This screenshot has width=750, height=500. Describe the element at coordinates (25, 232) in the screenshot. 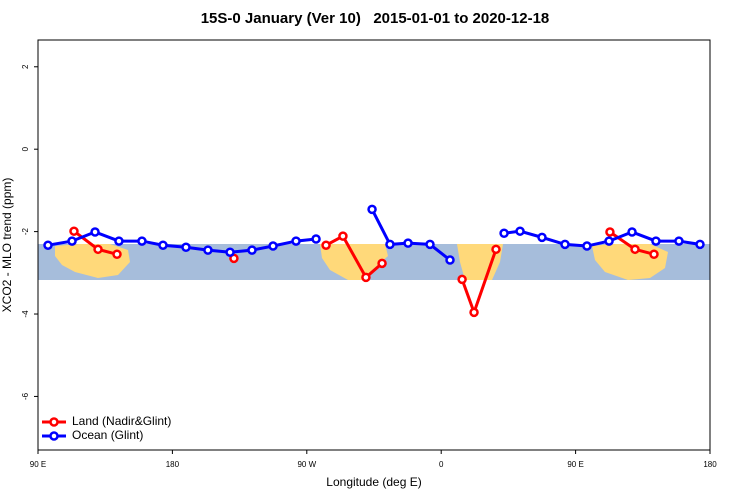

I see `y-tick-label: -2` at that location.